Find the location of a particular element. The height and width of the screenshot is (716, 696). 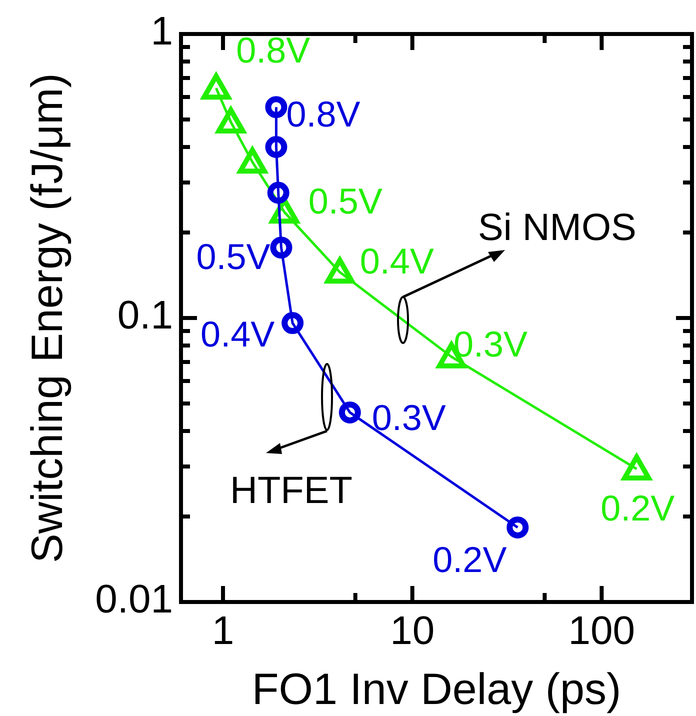

x-tick-label: 10 is located at coordinates (412, 631).